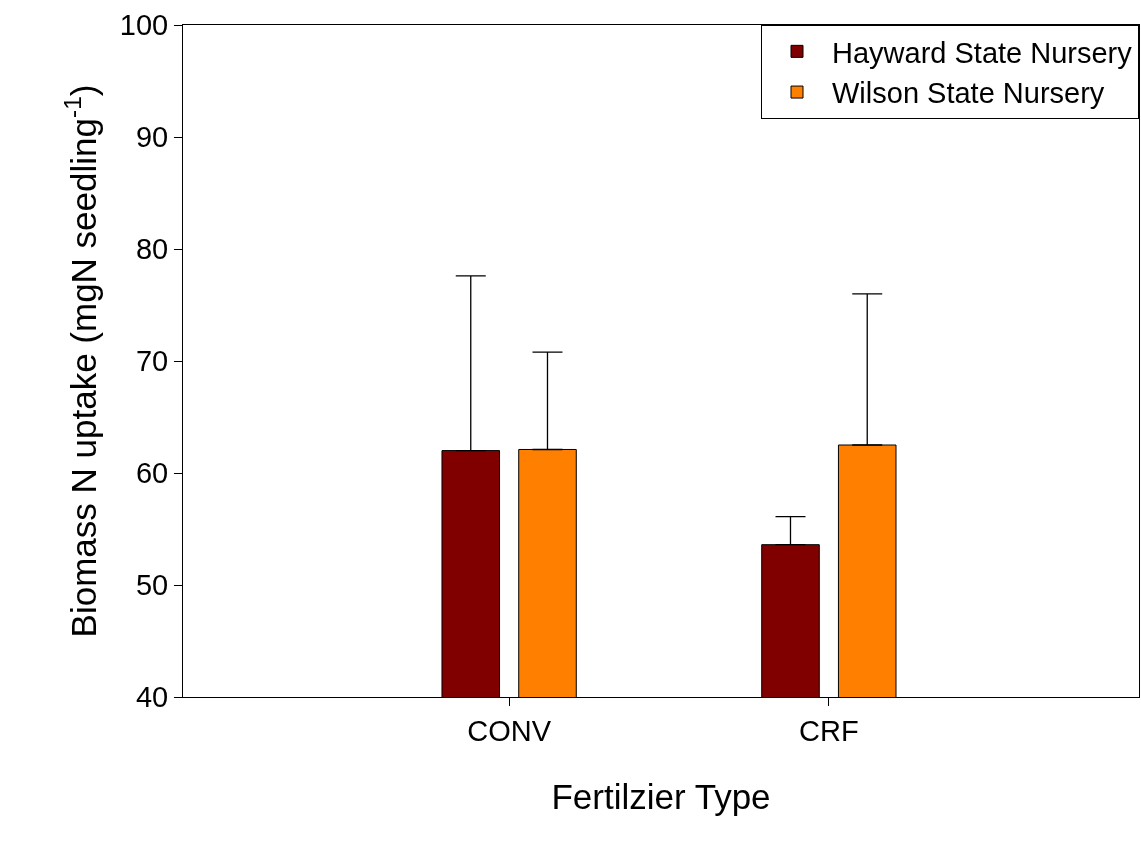 This screenshot has height=849, width=1141. What do you see at coordinates (661, 796) in the screenshot?
I see `x-axis-title: Fertilzier Type` at bounding box center [661, 796].